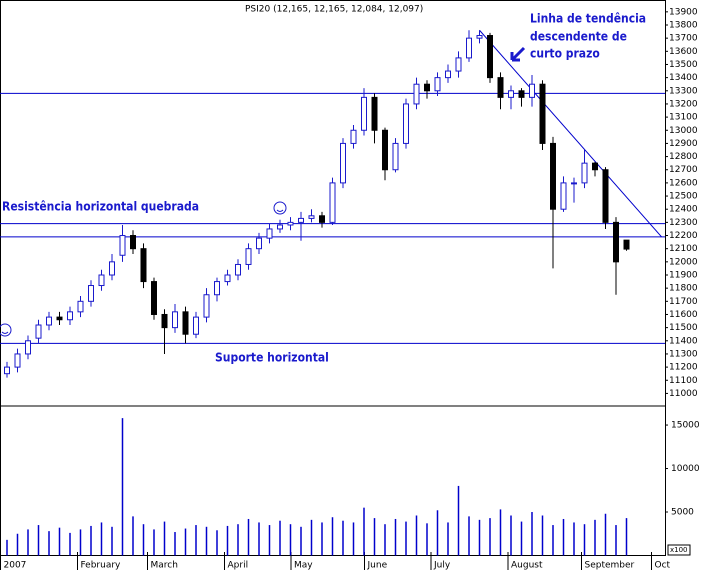 The image size is (709, 570). Describe the element at coordinates (565, 54) in the screenshot. I see `annotation: curto prazo` at that location.